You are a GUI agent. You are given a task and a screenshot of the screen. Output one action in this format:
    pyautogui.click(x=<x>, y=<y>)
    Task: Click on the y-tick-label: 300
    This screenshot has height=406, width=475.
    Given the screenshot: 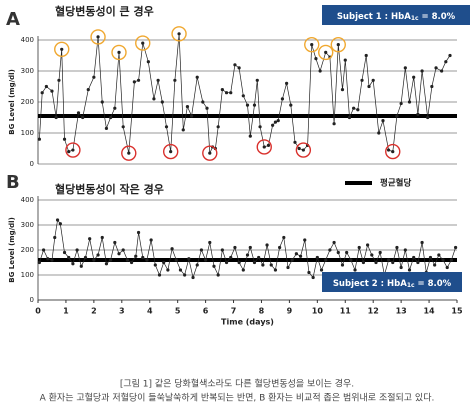 What is the action you would take?
    pyautogui.click(x=27, y=71)
    